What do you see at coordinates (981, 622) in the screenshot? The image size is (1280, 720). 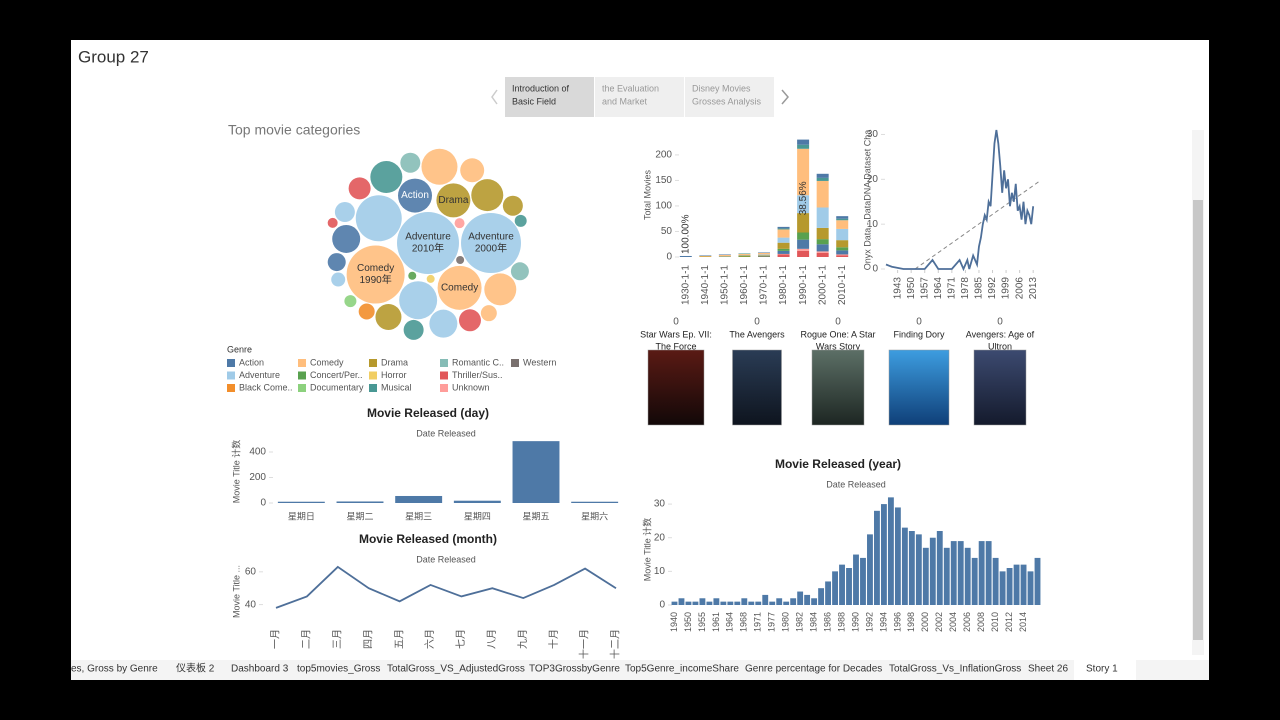 I see `x-tick-label: 2008` at bounding box center [981, 622].